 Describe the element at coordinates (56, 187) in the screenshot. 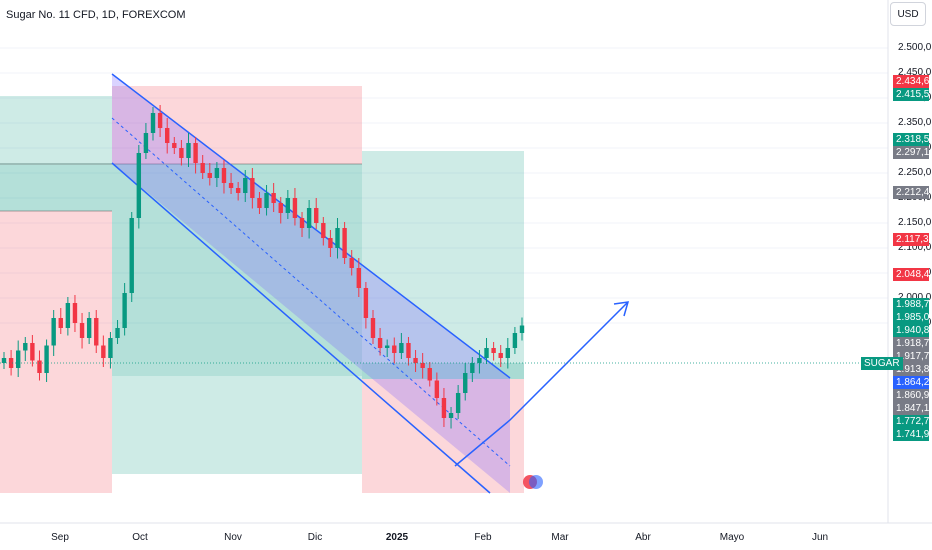

I see `long-entry-band` at that location.